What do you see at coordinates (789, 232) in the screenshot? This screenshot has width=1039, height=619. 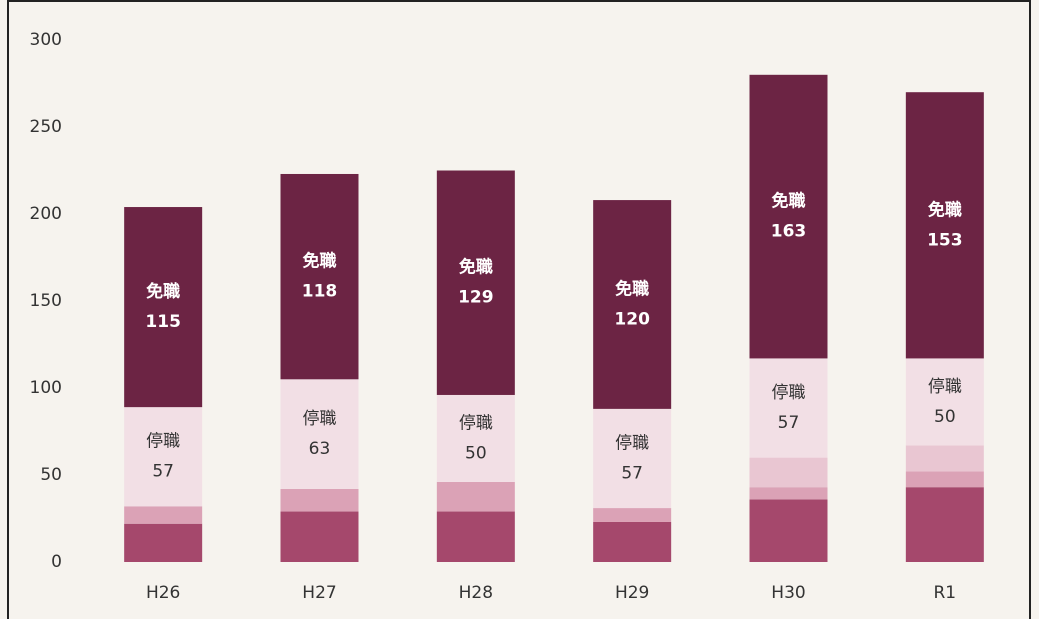 I see `value-label: 163` at bounding box center [789, 232].